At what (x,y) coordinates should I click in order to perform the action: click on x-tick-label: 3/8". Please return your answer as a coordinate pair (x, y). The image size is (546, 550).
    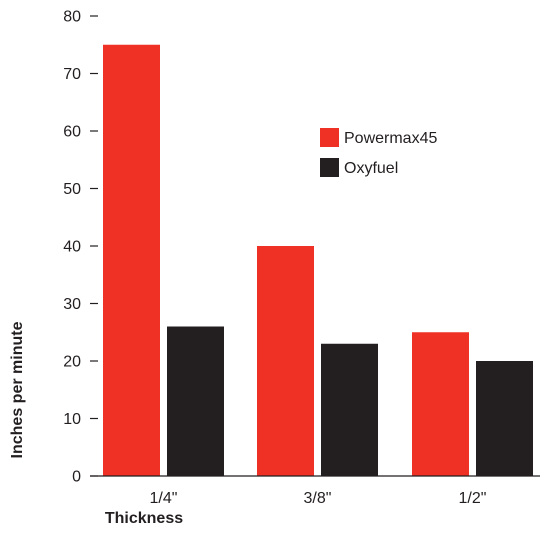
    Looking at the image, I should click on (318, 498).